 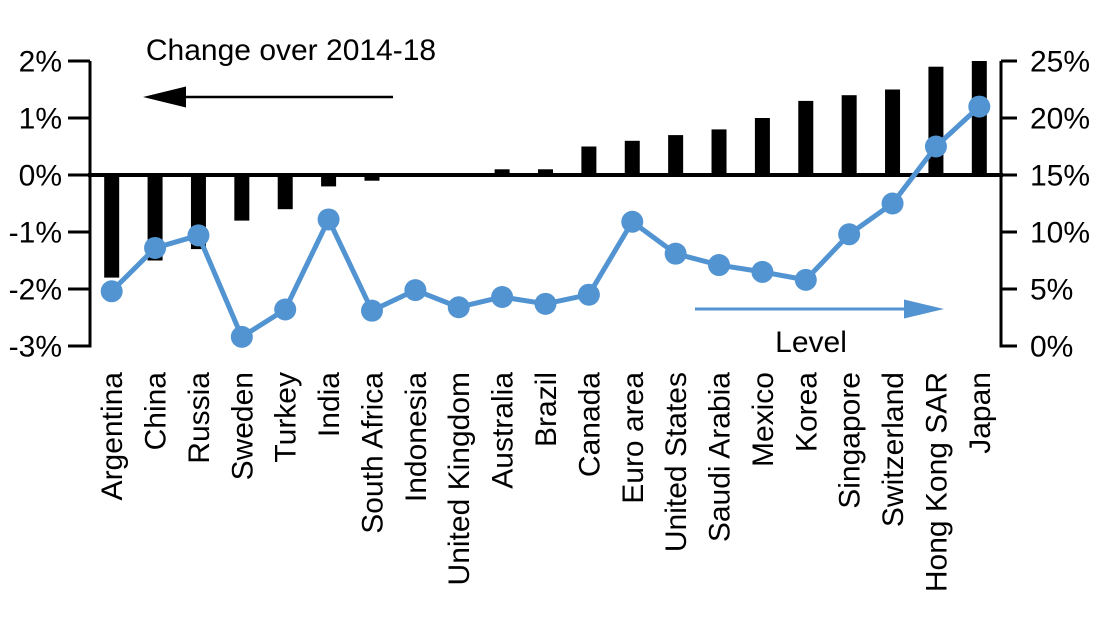 I want to click on bar-euro-area, so click(x=632, y=157).